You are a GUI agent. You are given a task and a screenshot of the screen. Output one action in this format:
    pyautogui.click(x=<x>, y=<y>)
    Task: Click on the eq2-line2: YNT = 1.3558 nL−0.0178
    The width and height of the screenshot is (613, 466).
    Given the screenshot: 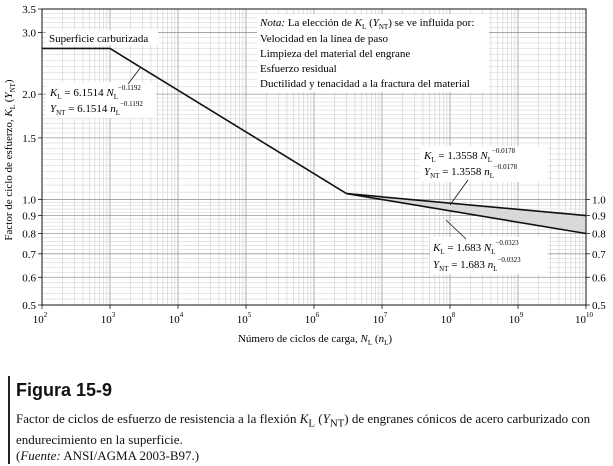 What is the action you would take?
    pyautogui.click(x=471, y=171)
    